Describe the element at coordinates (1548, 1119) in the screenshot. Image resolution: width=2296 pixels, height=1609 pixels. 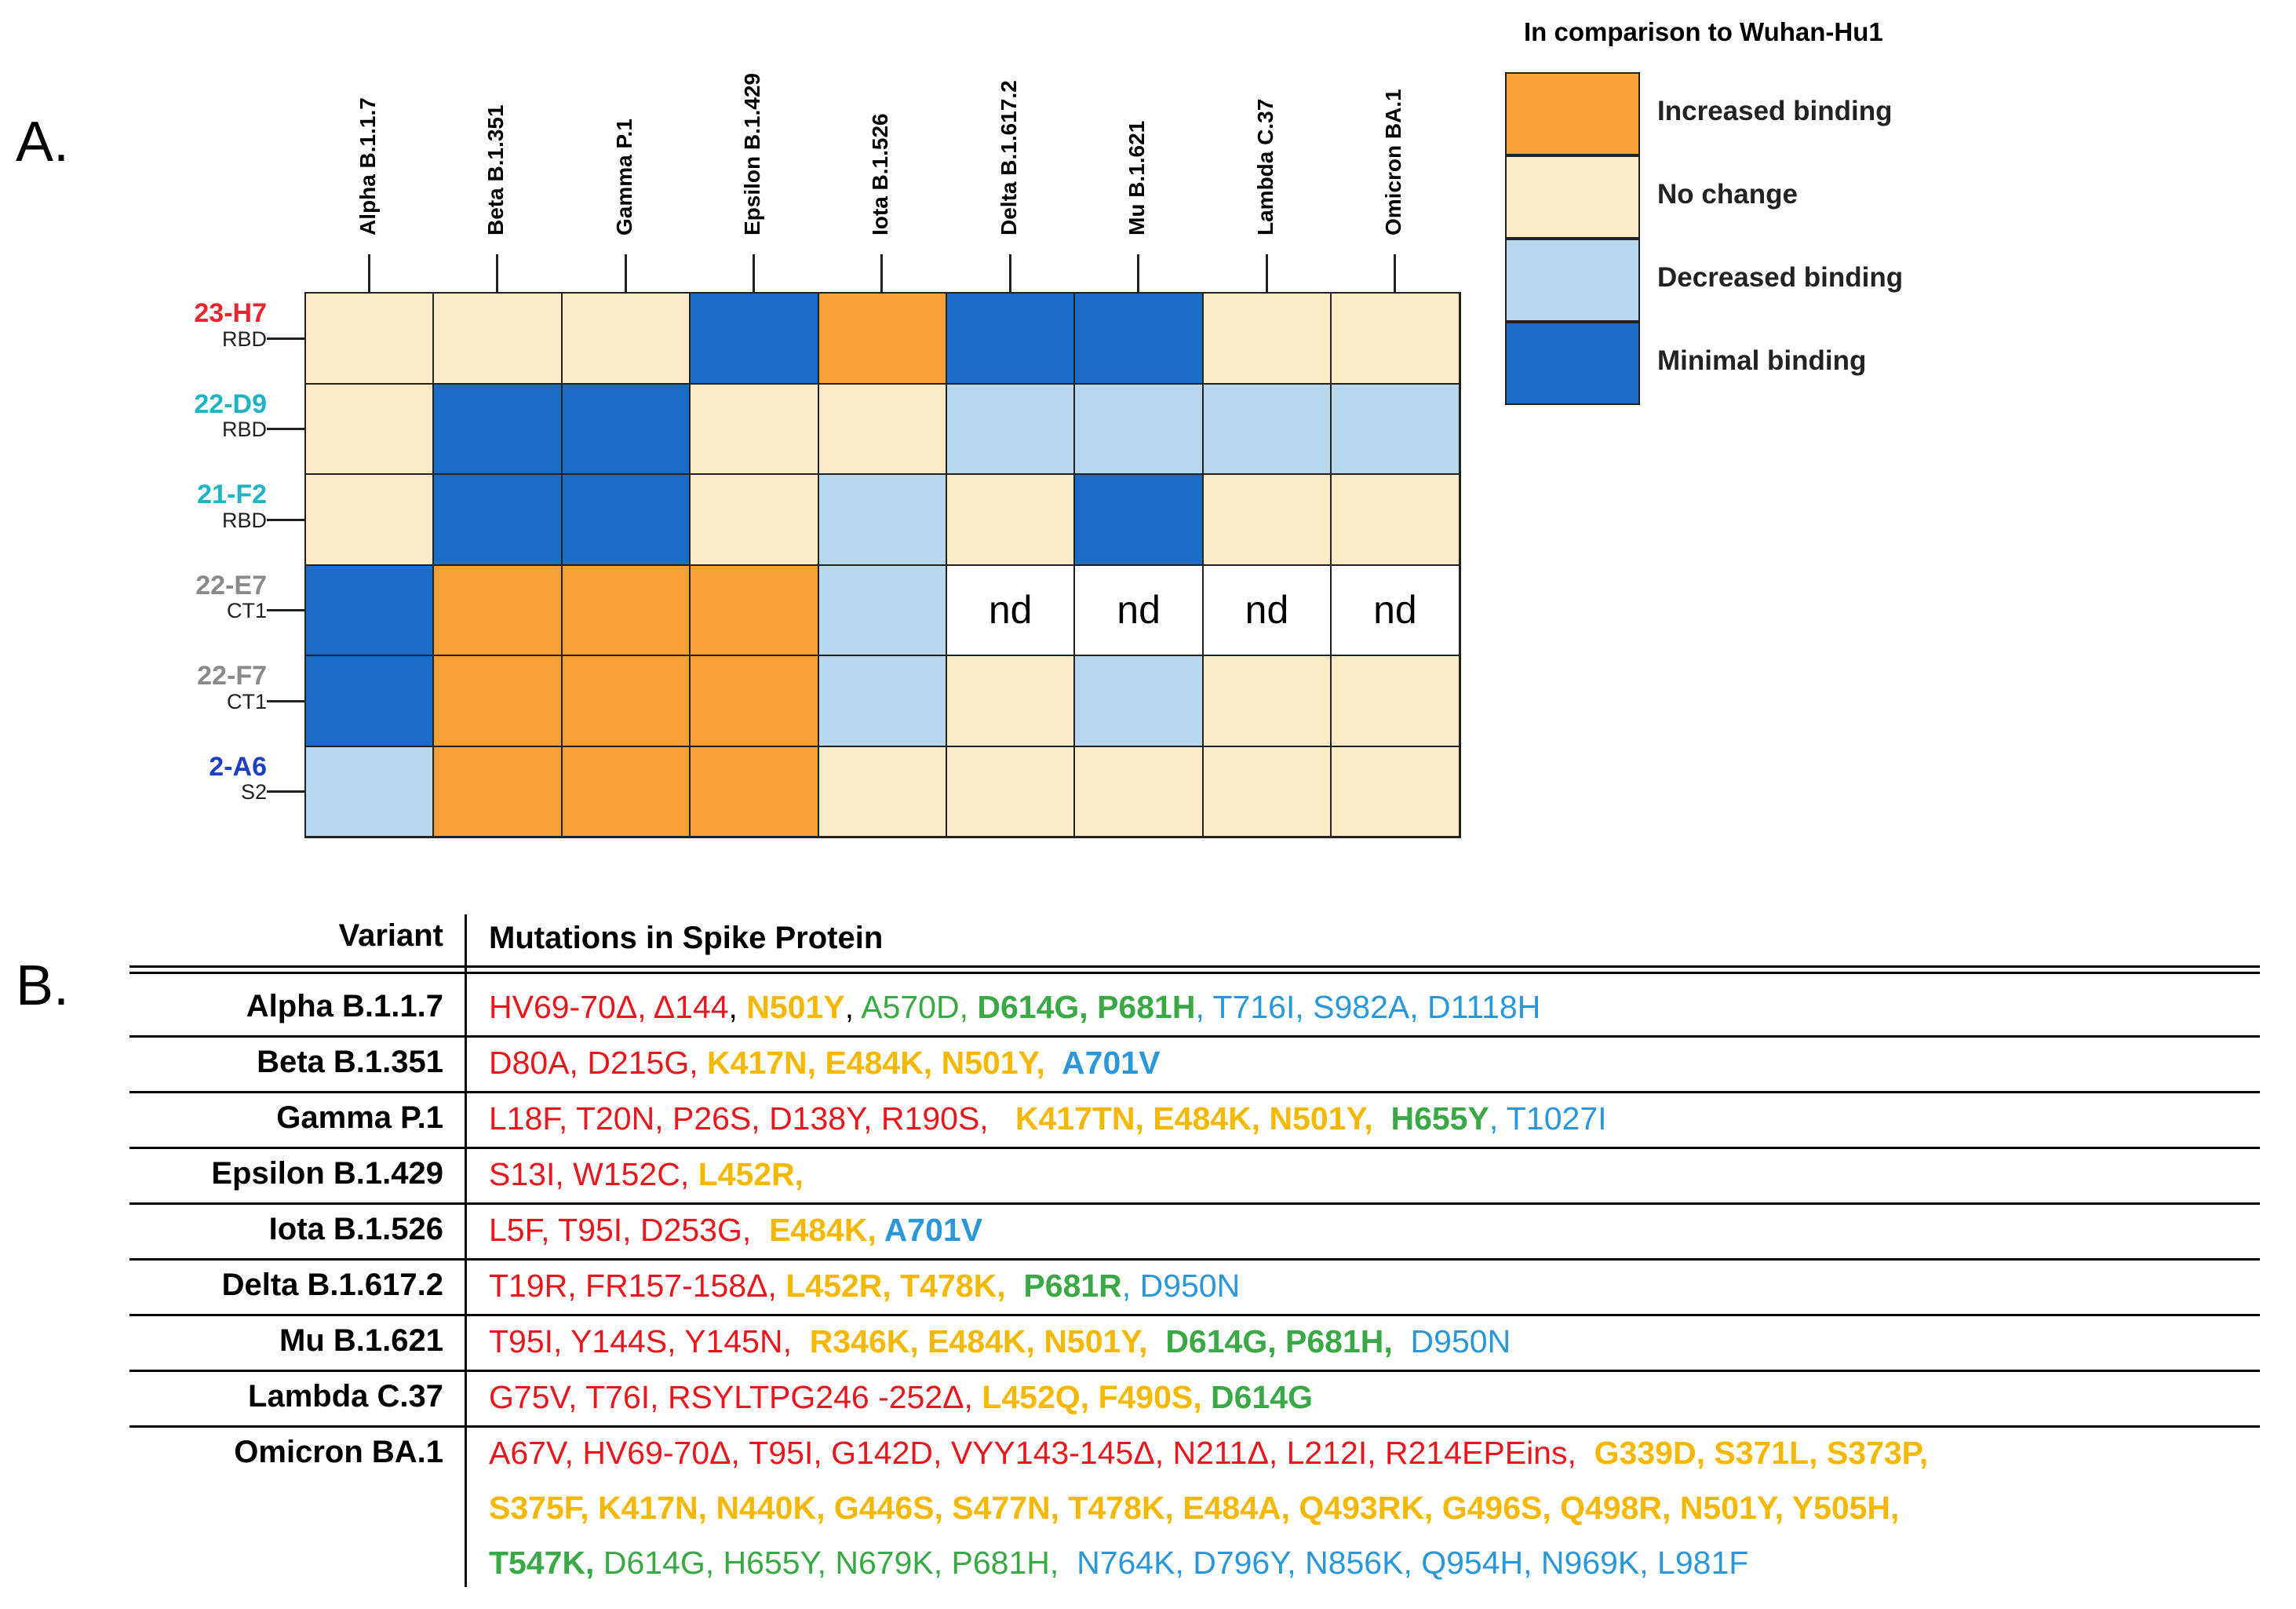
I see `mutation-text: , T1027I` at that location.